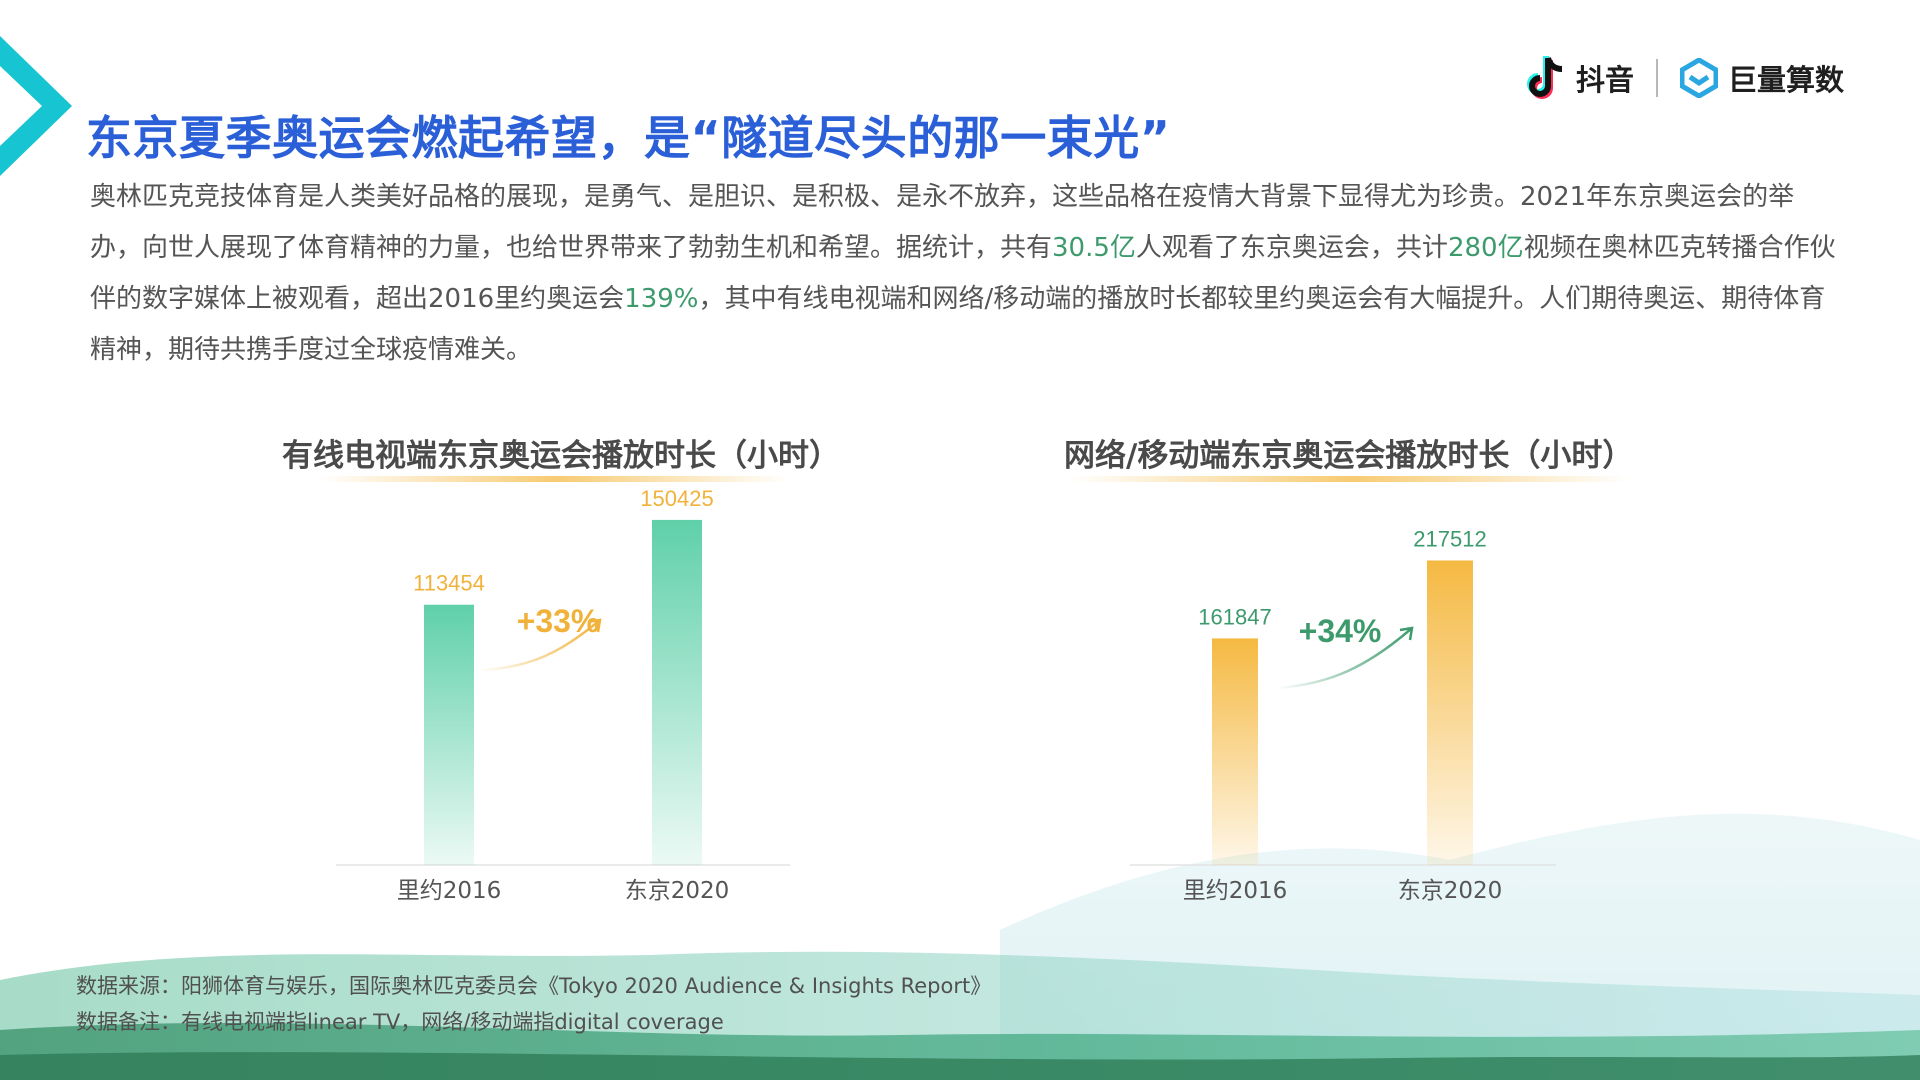  I want to click on data-label: 217512, so click(1449, 538).